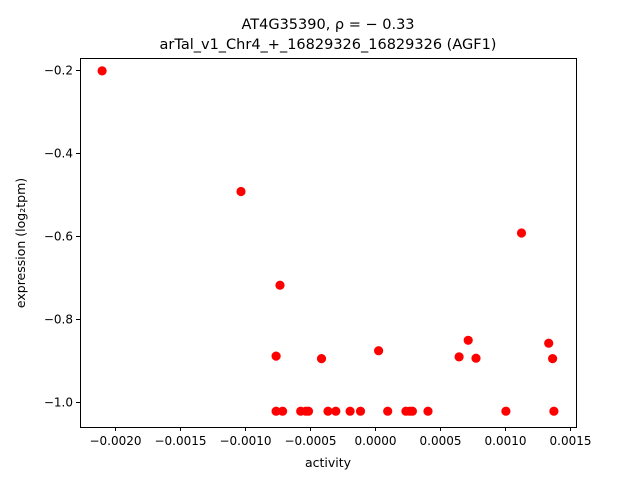  What do you see at coordinates (245, 441) in the screenshot?
I see `x-tick-label: −0.0010` at bounding box center [245, 441].